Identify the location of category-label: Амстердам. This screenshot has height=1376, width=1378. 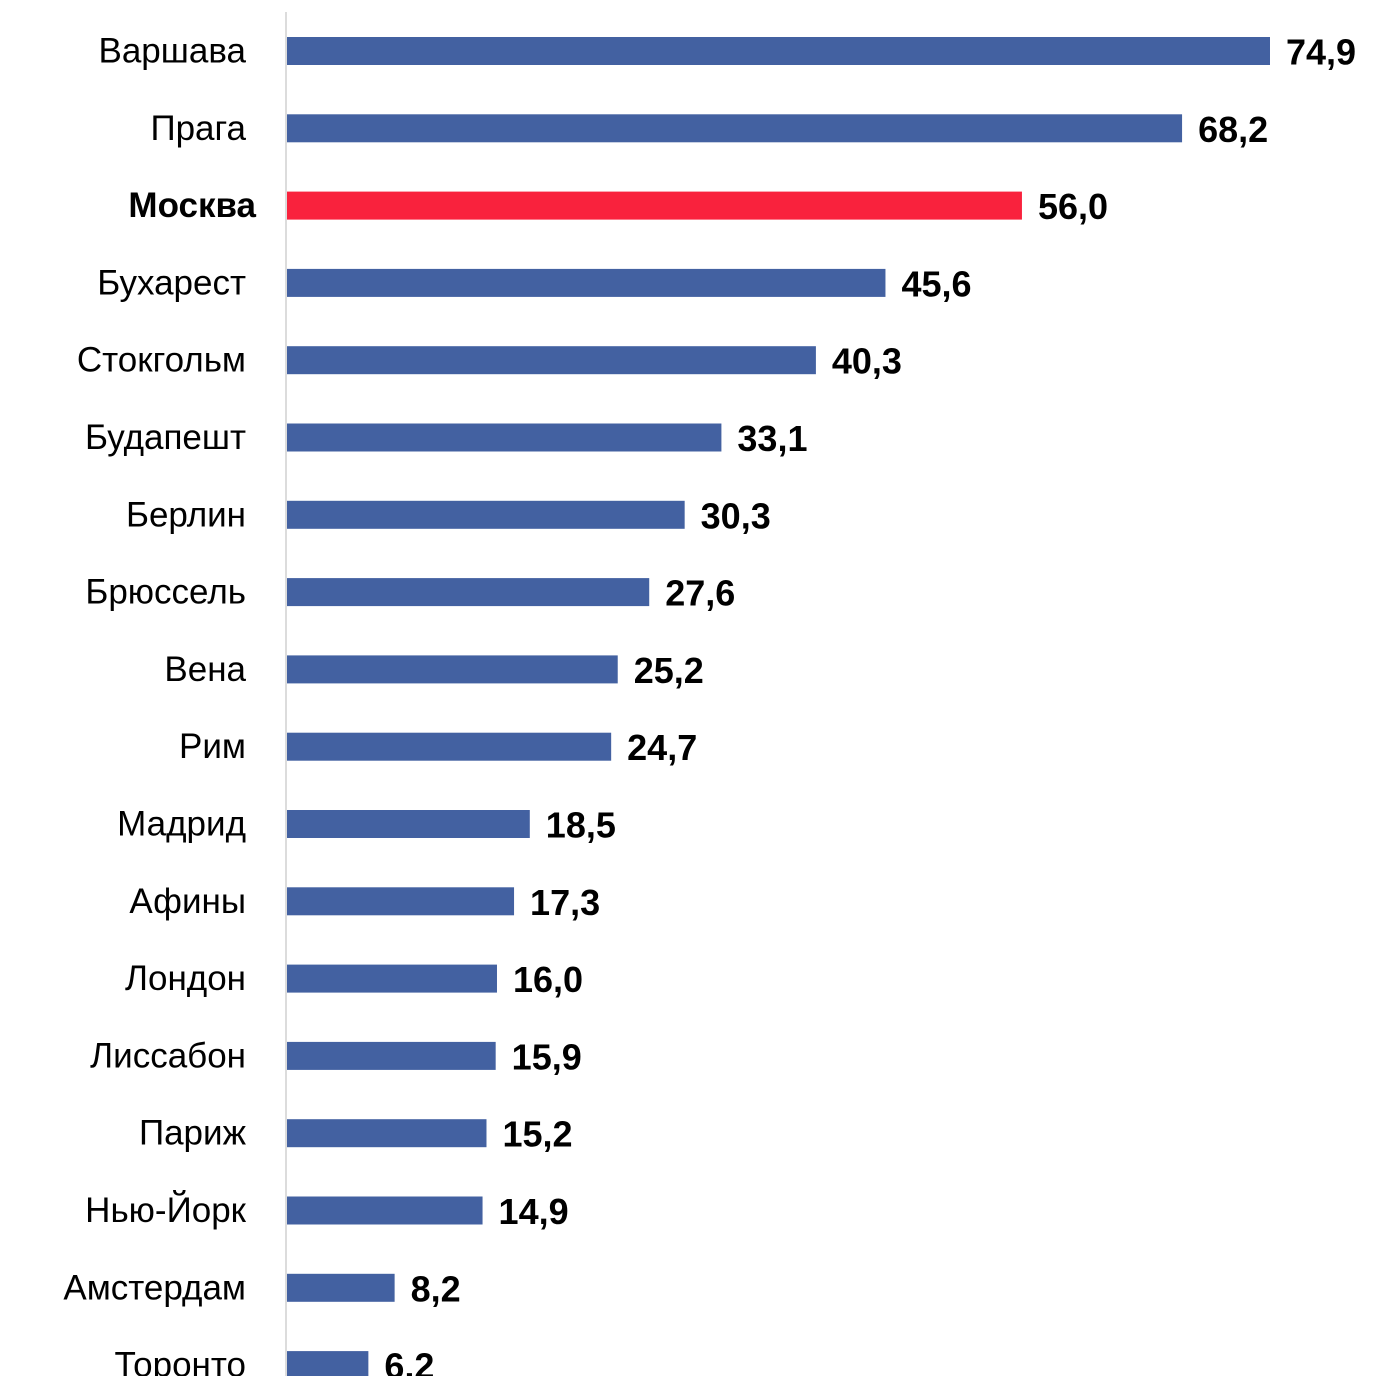
(154, 1287).